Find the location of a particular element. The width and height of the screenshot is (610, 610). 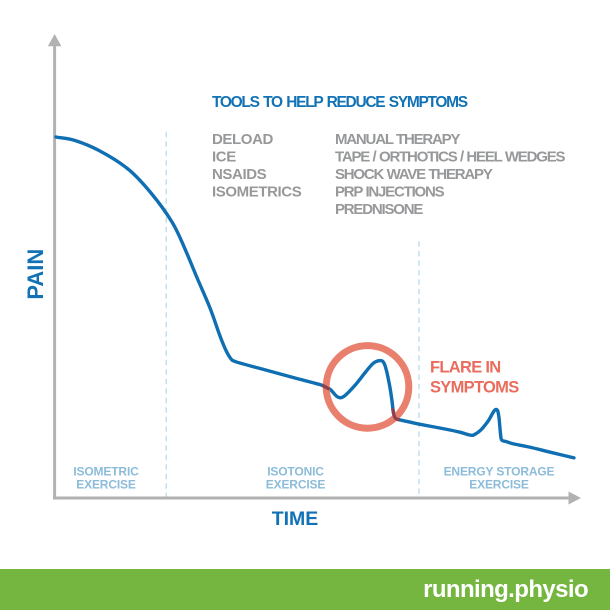

svg-text: running.physio is located at coordinates (505, 589).